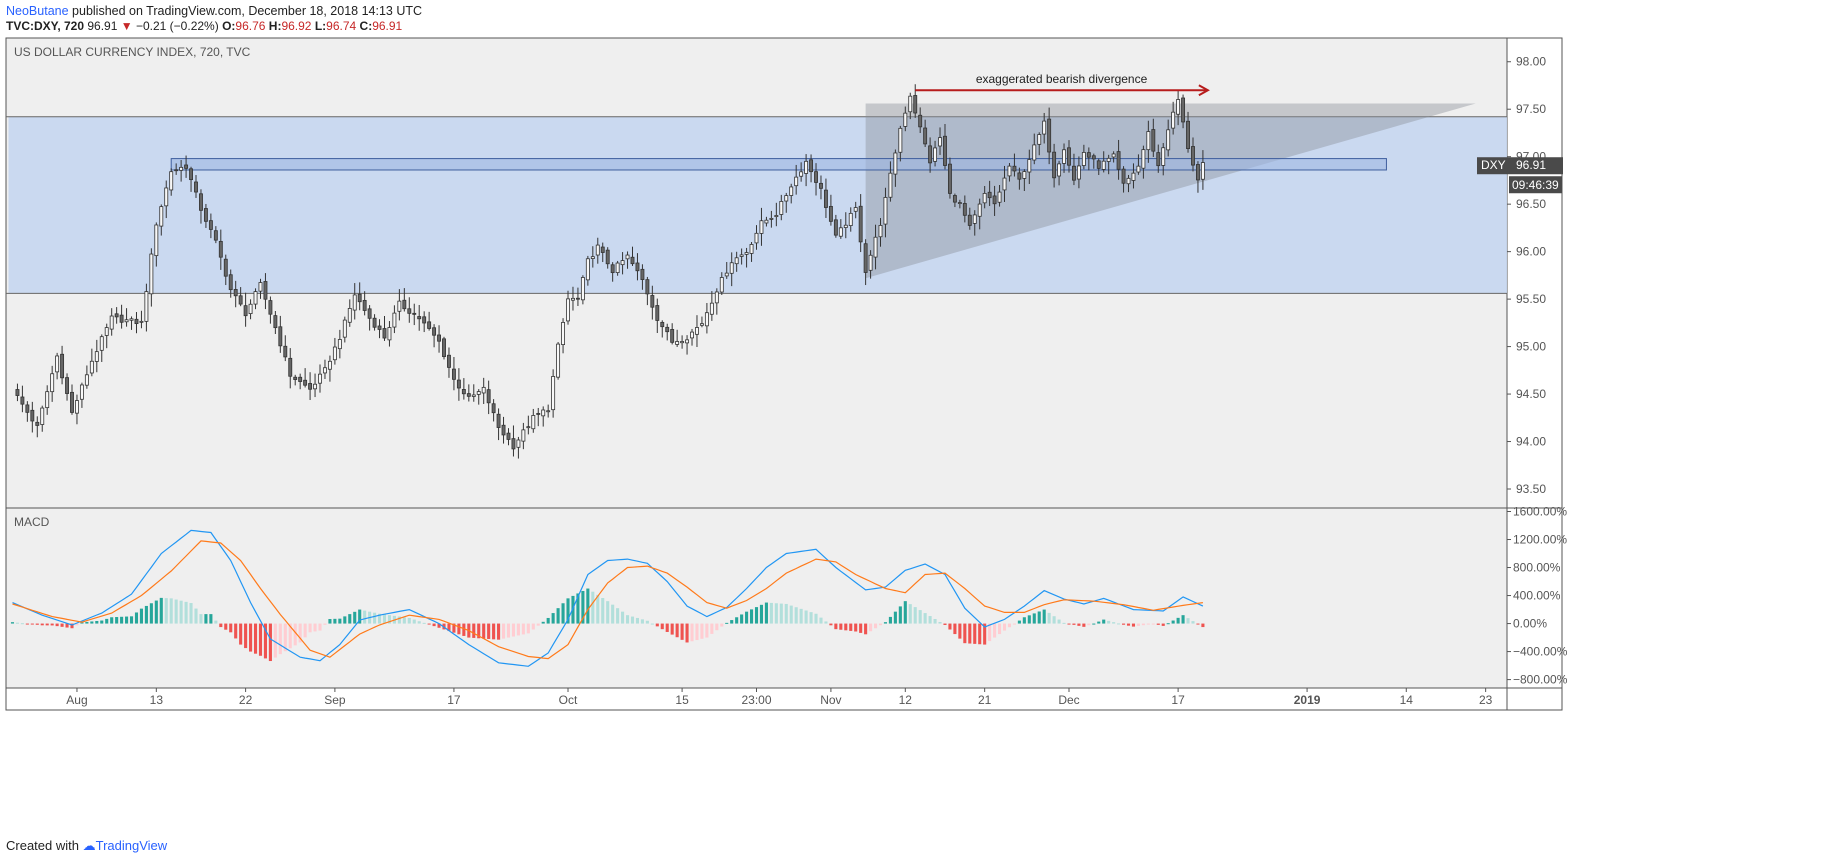  Describe the element at coordinates (1531, 299) in the screenshot. I see `price-tick-label: 95.50` at that location.